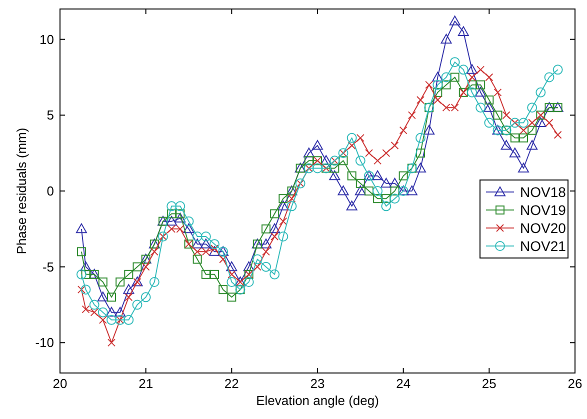 The height and width of the screenshot is (419, 587). Describe the element at coordinates (60, 383) in the screenshot. I see `x-tick-label: 20` at that location.